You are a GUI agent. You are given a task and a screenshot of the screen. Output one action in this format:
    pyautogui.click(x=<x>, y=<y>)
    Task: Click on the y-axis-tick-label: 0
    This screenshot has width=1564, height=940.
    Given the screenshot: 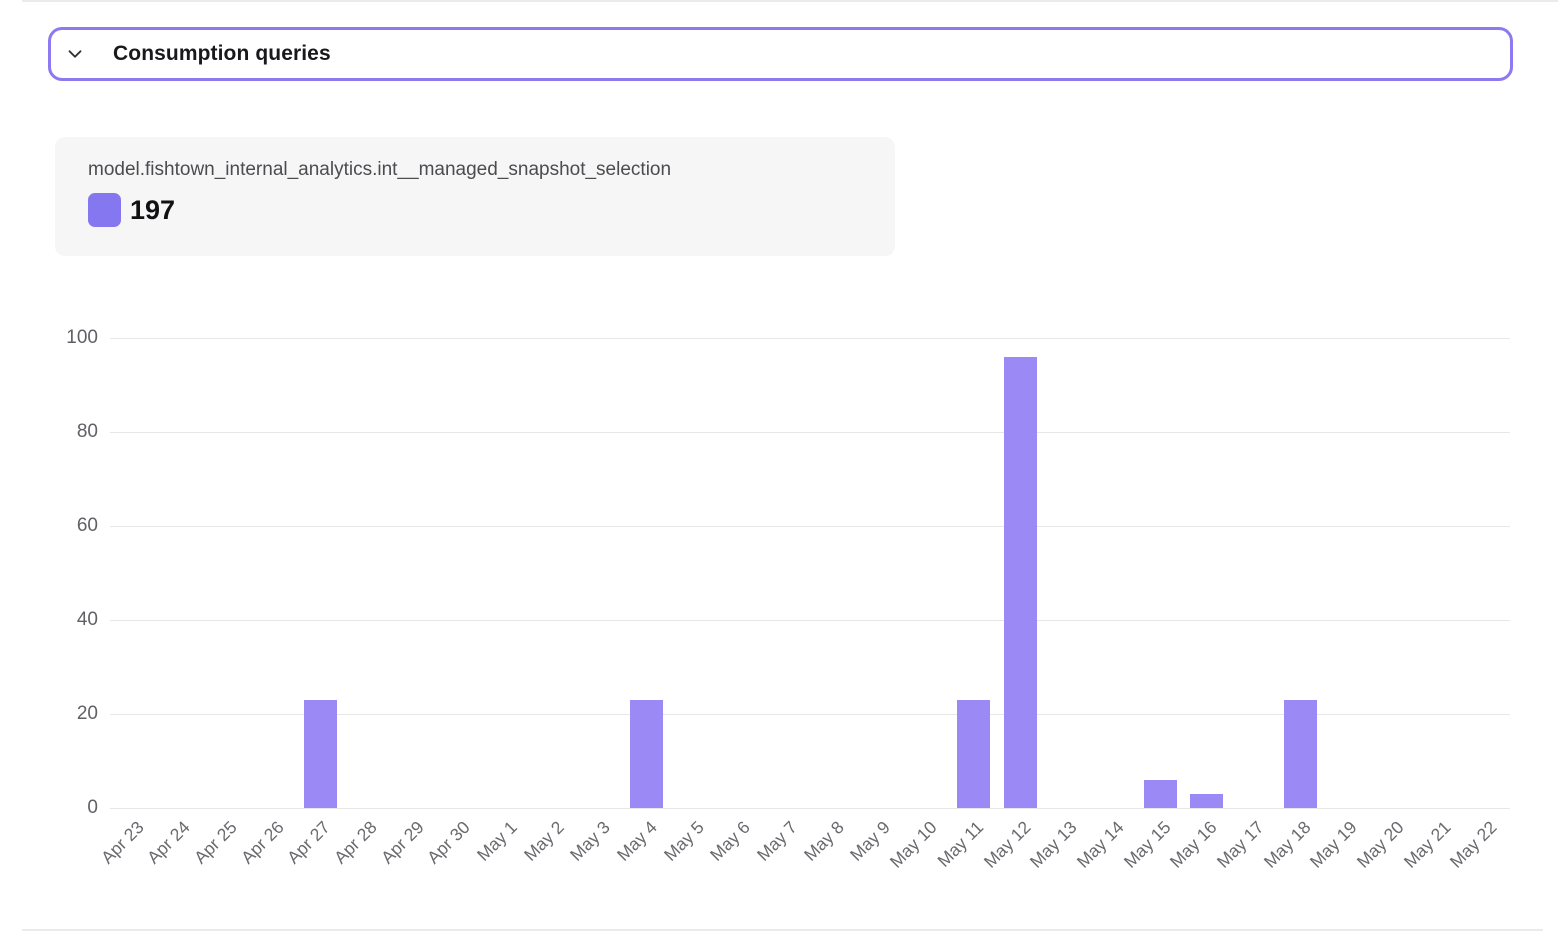 What is the action you would take?
    pyautogui.click(x=92, y=807)
    